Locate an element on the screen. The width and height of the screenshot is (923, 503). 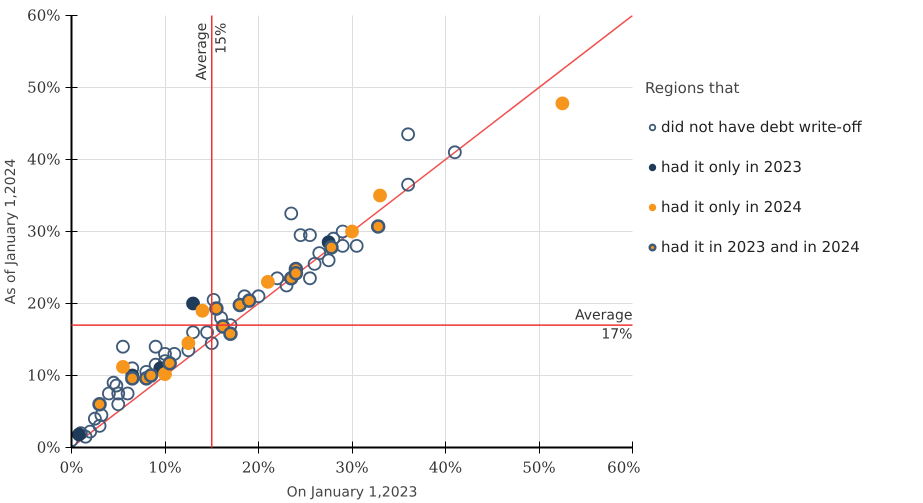
y-tick-label: 20% is located at coordinates (44, 303).